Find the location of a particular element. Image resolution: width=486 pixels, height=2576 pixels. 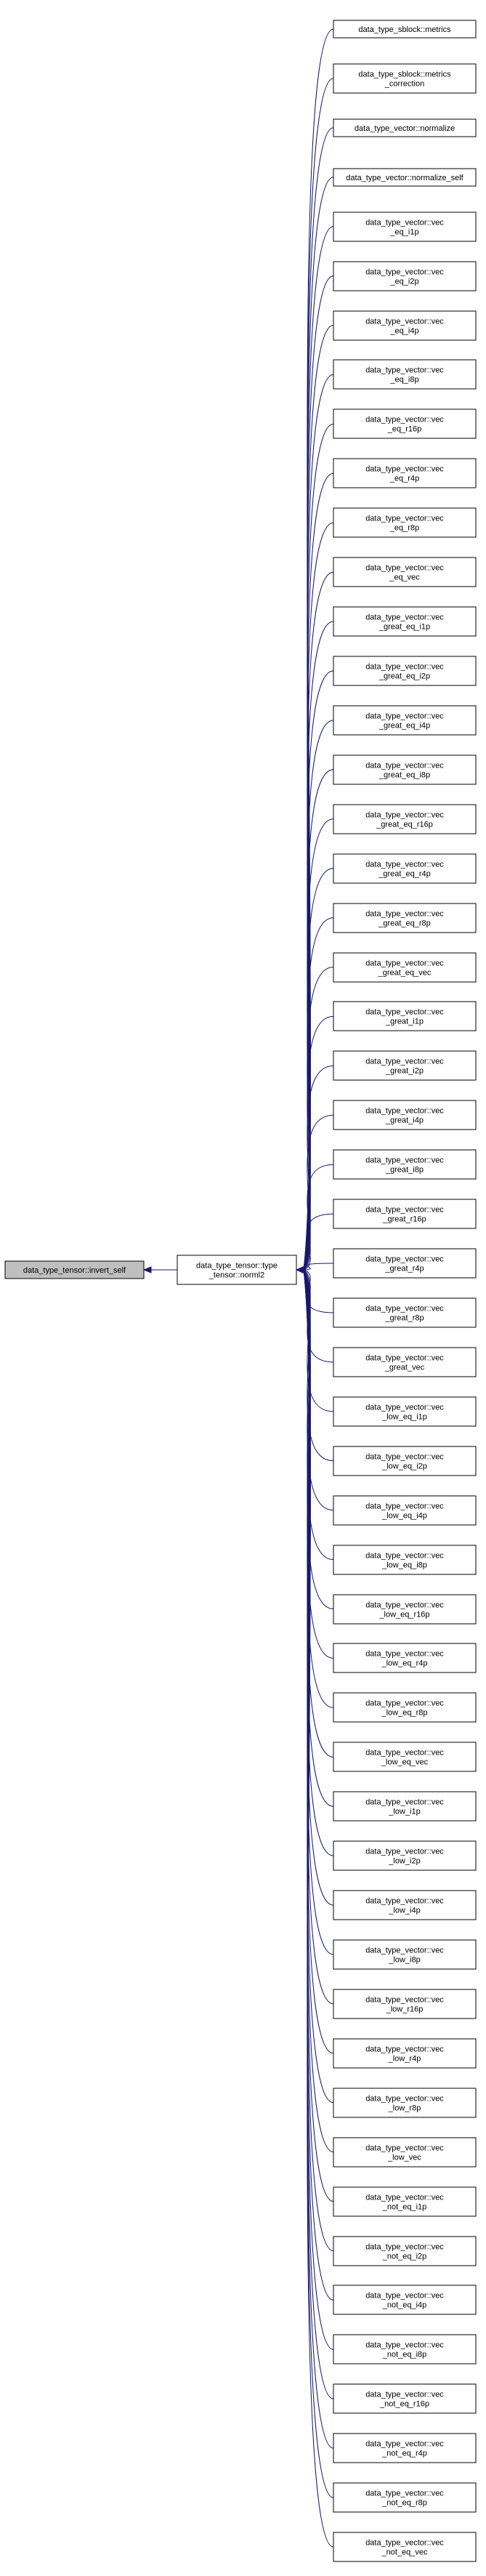

caller-node-data-type-sblock-metrics-correction-label-line: data_type_sblock::metrics is located at coordinates (404, 75).